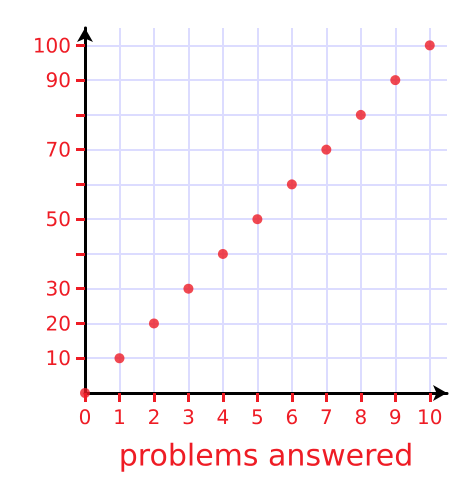 This screenshot has width=465, height=498. What do you see at coordinates (58, 150) in the screenshot?
I see `y-tick-label: 70` at bounding box center [58, 150].